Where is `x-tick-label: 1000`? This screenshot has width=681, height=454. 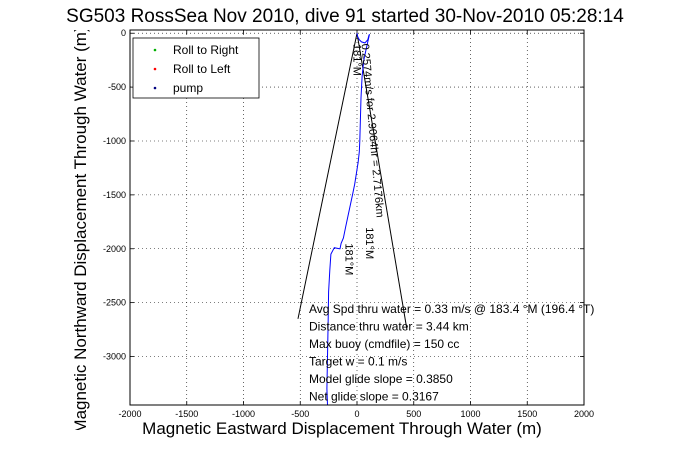
x-tick-label: 1000 is located at coordinates (470, 414).